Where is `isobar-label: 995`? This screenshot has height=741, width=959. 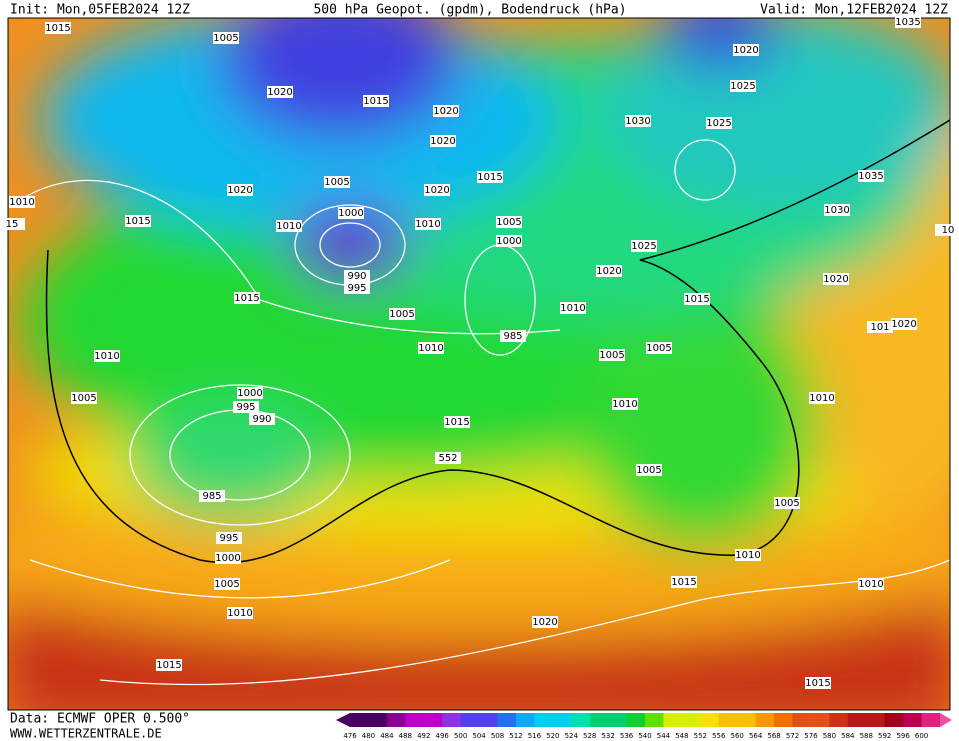
isobar-label: 995 is located at coordinates (245, 407).